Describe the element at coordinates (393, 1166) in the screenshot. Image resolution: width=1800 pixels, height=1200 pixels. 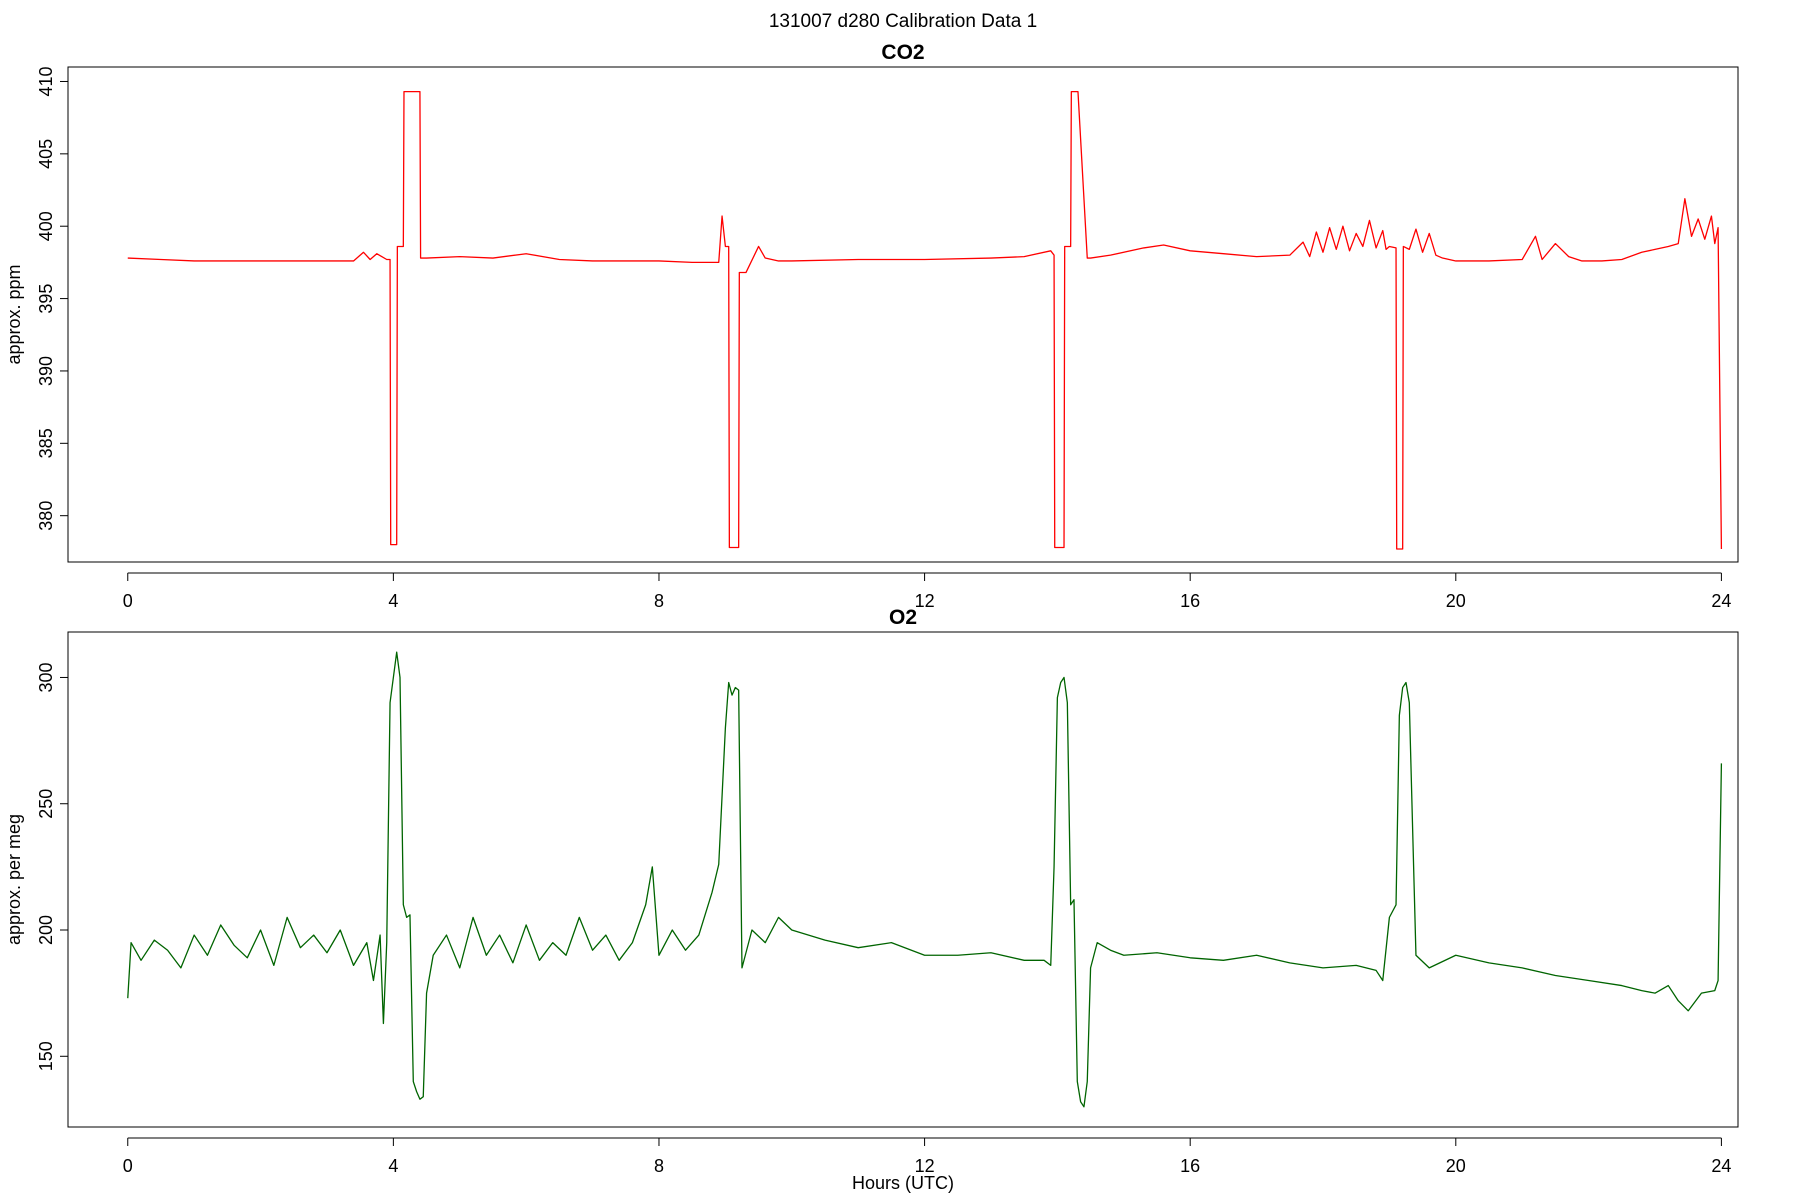
I see `o2-x-tick-label: 4` at that location.